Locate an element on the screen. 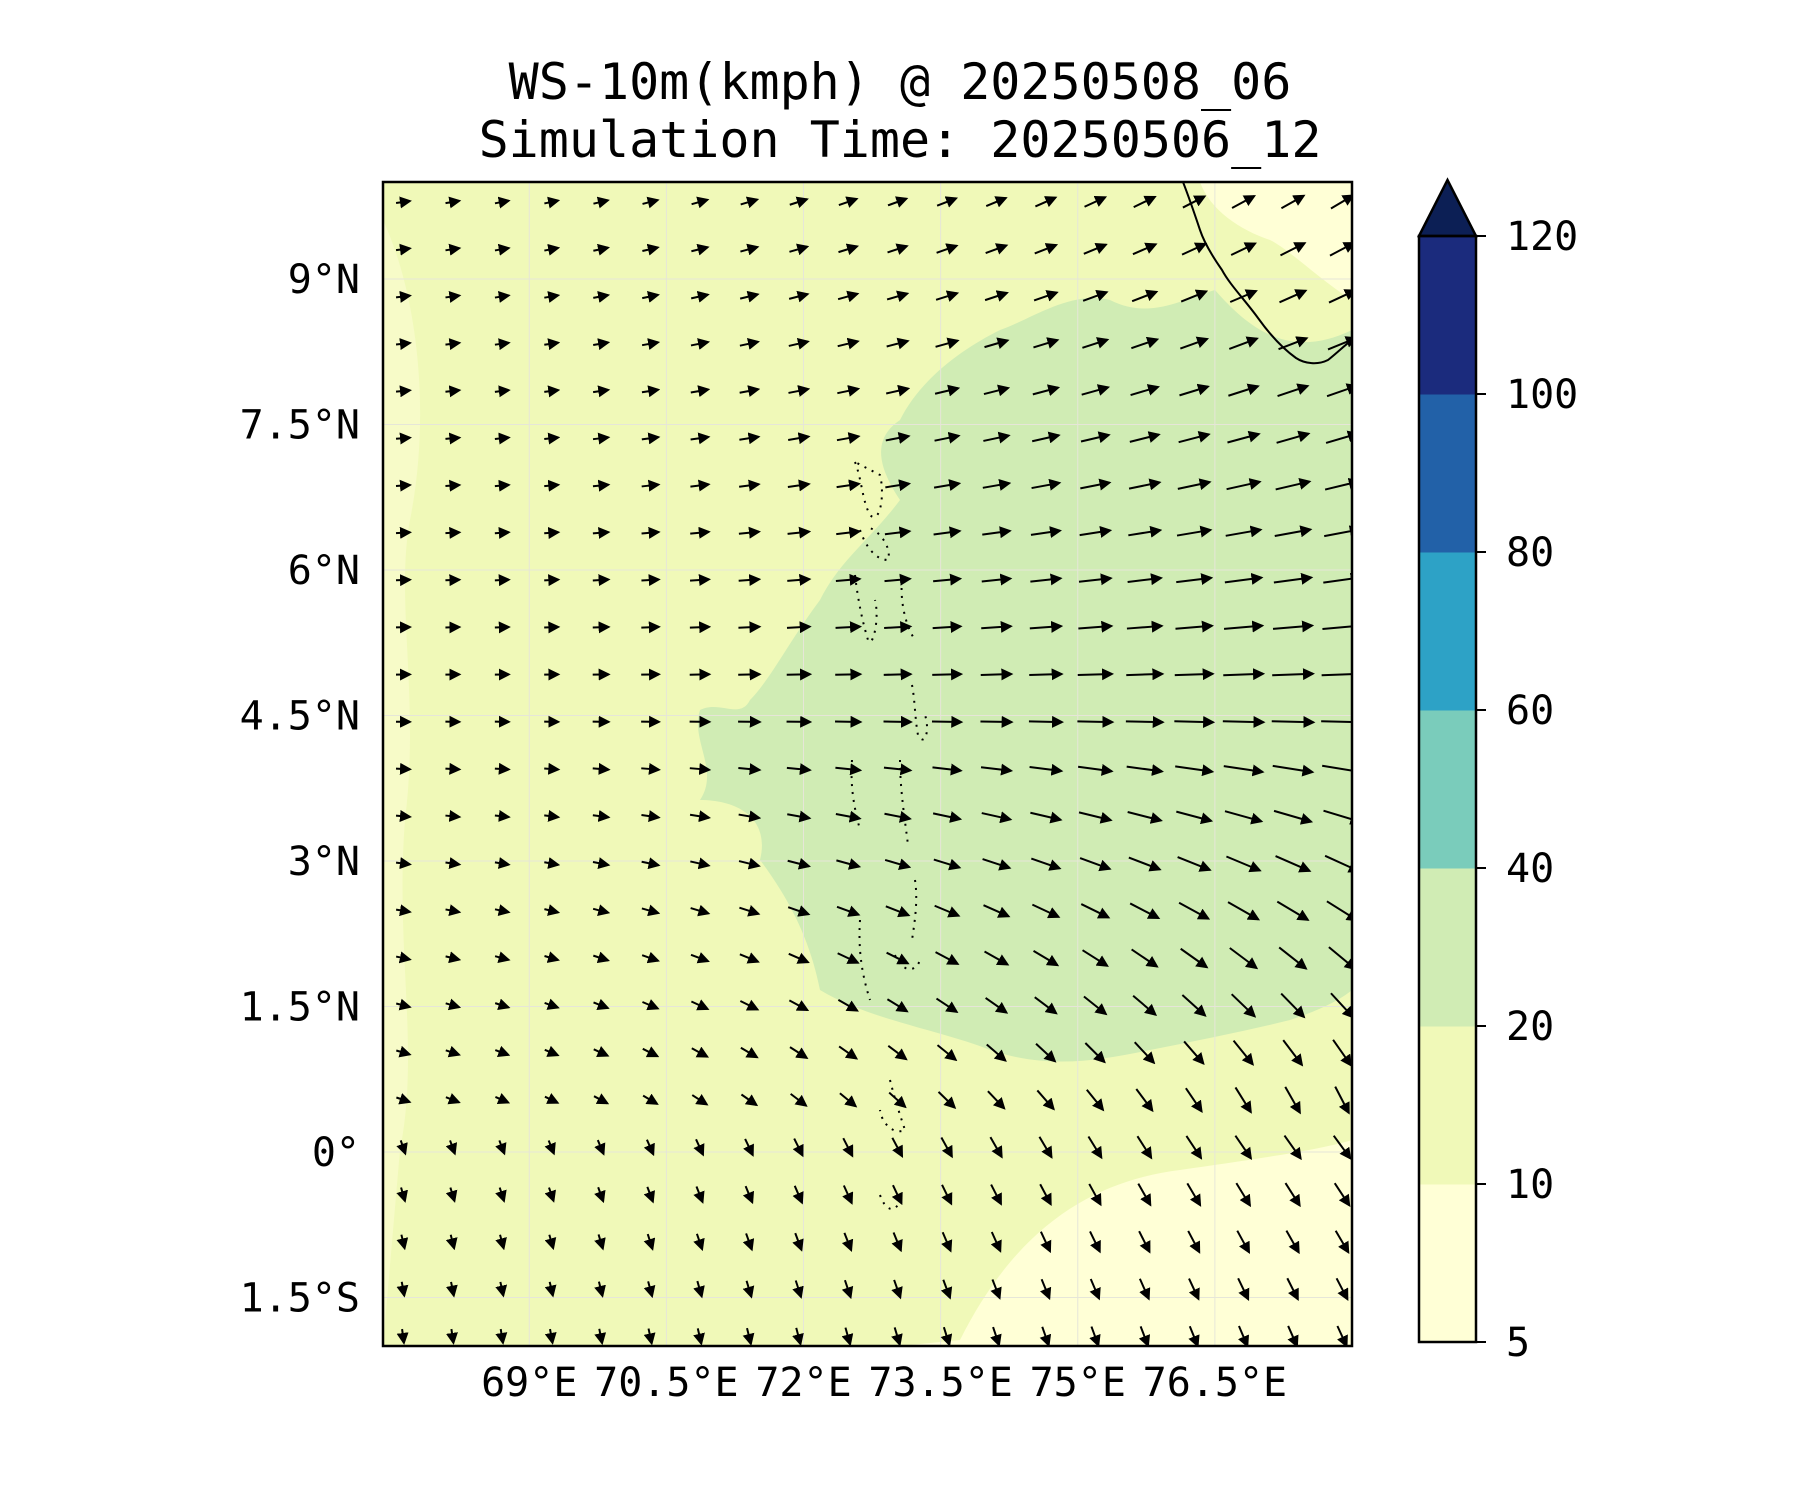 The height and width of the screenshot is (1500, 1800). colorbar-tick-label: 120 is located at coordinates (1542, 237).